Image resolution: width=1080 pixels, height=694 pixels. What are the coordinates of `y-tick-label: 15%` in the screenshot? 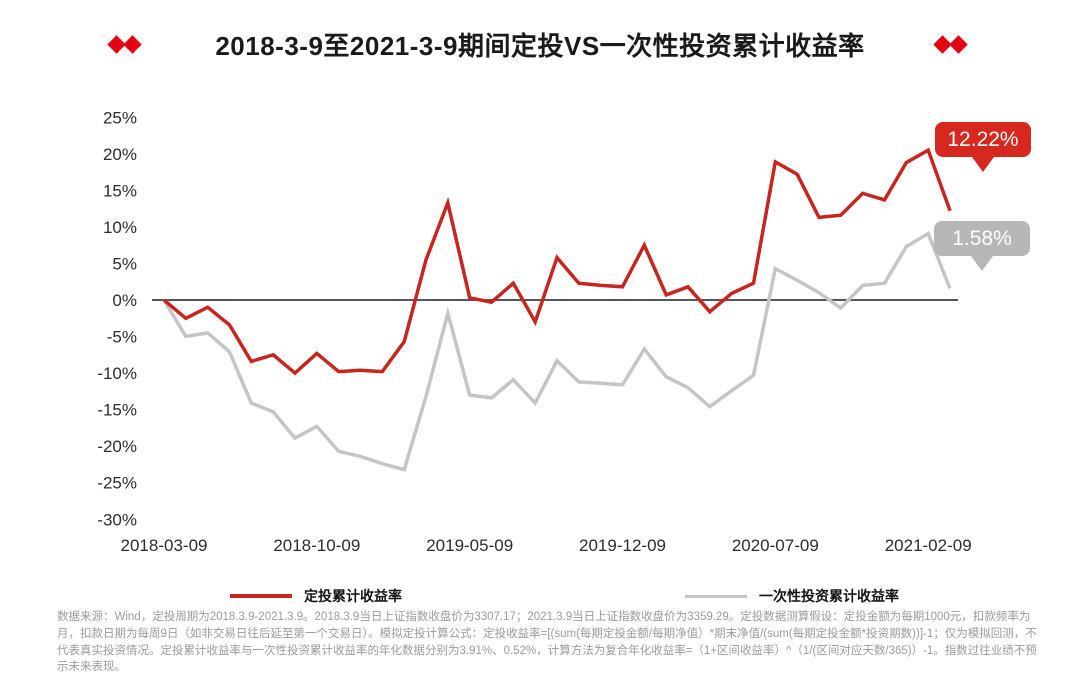 It's located at (120, 190).